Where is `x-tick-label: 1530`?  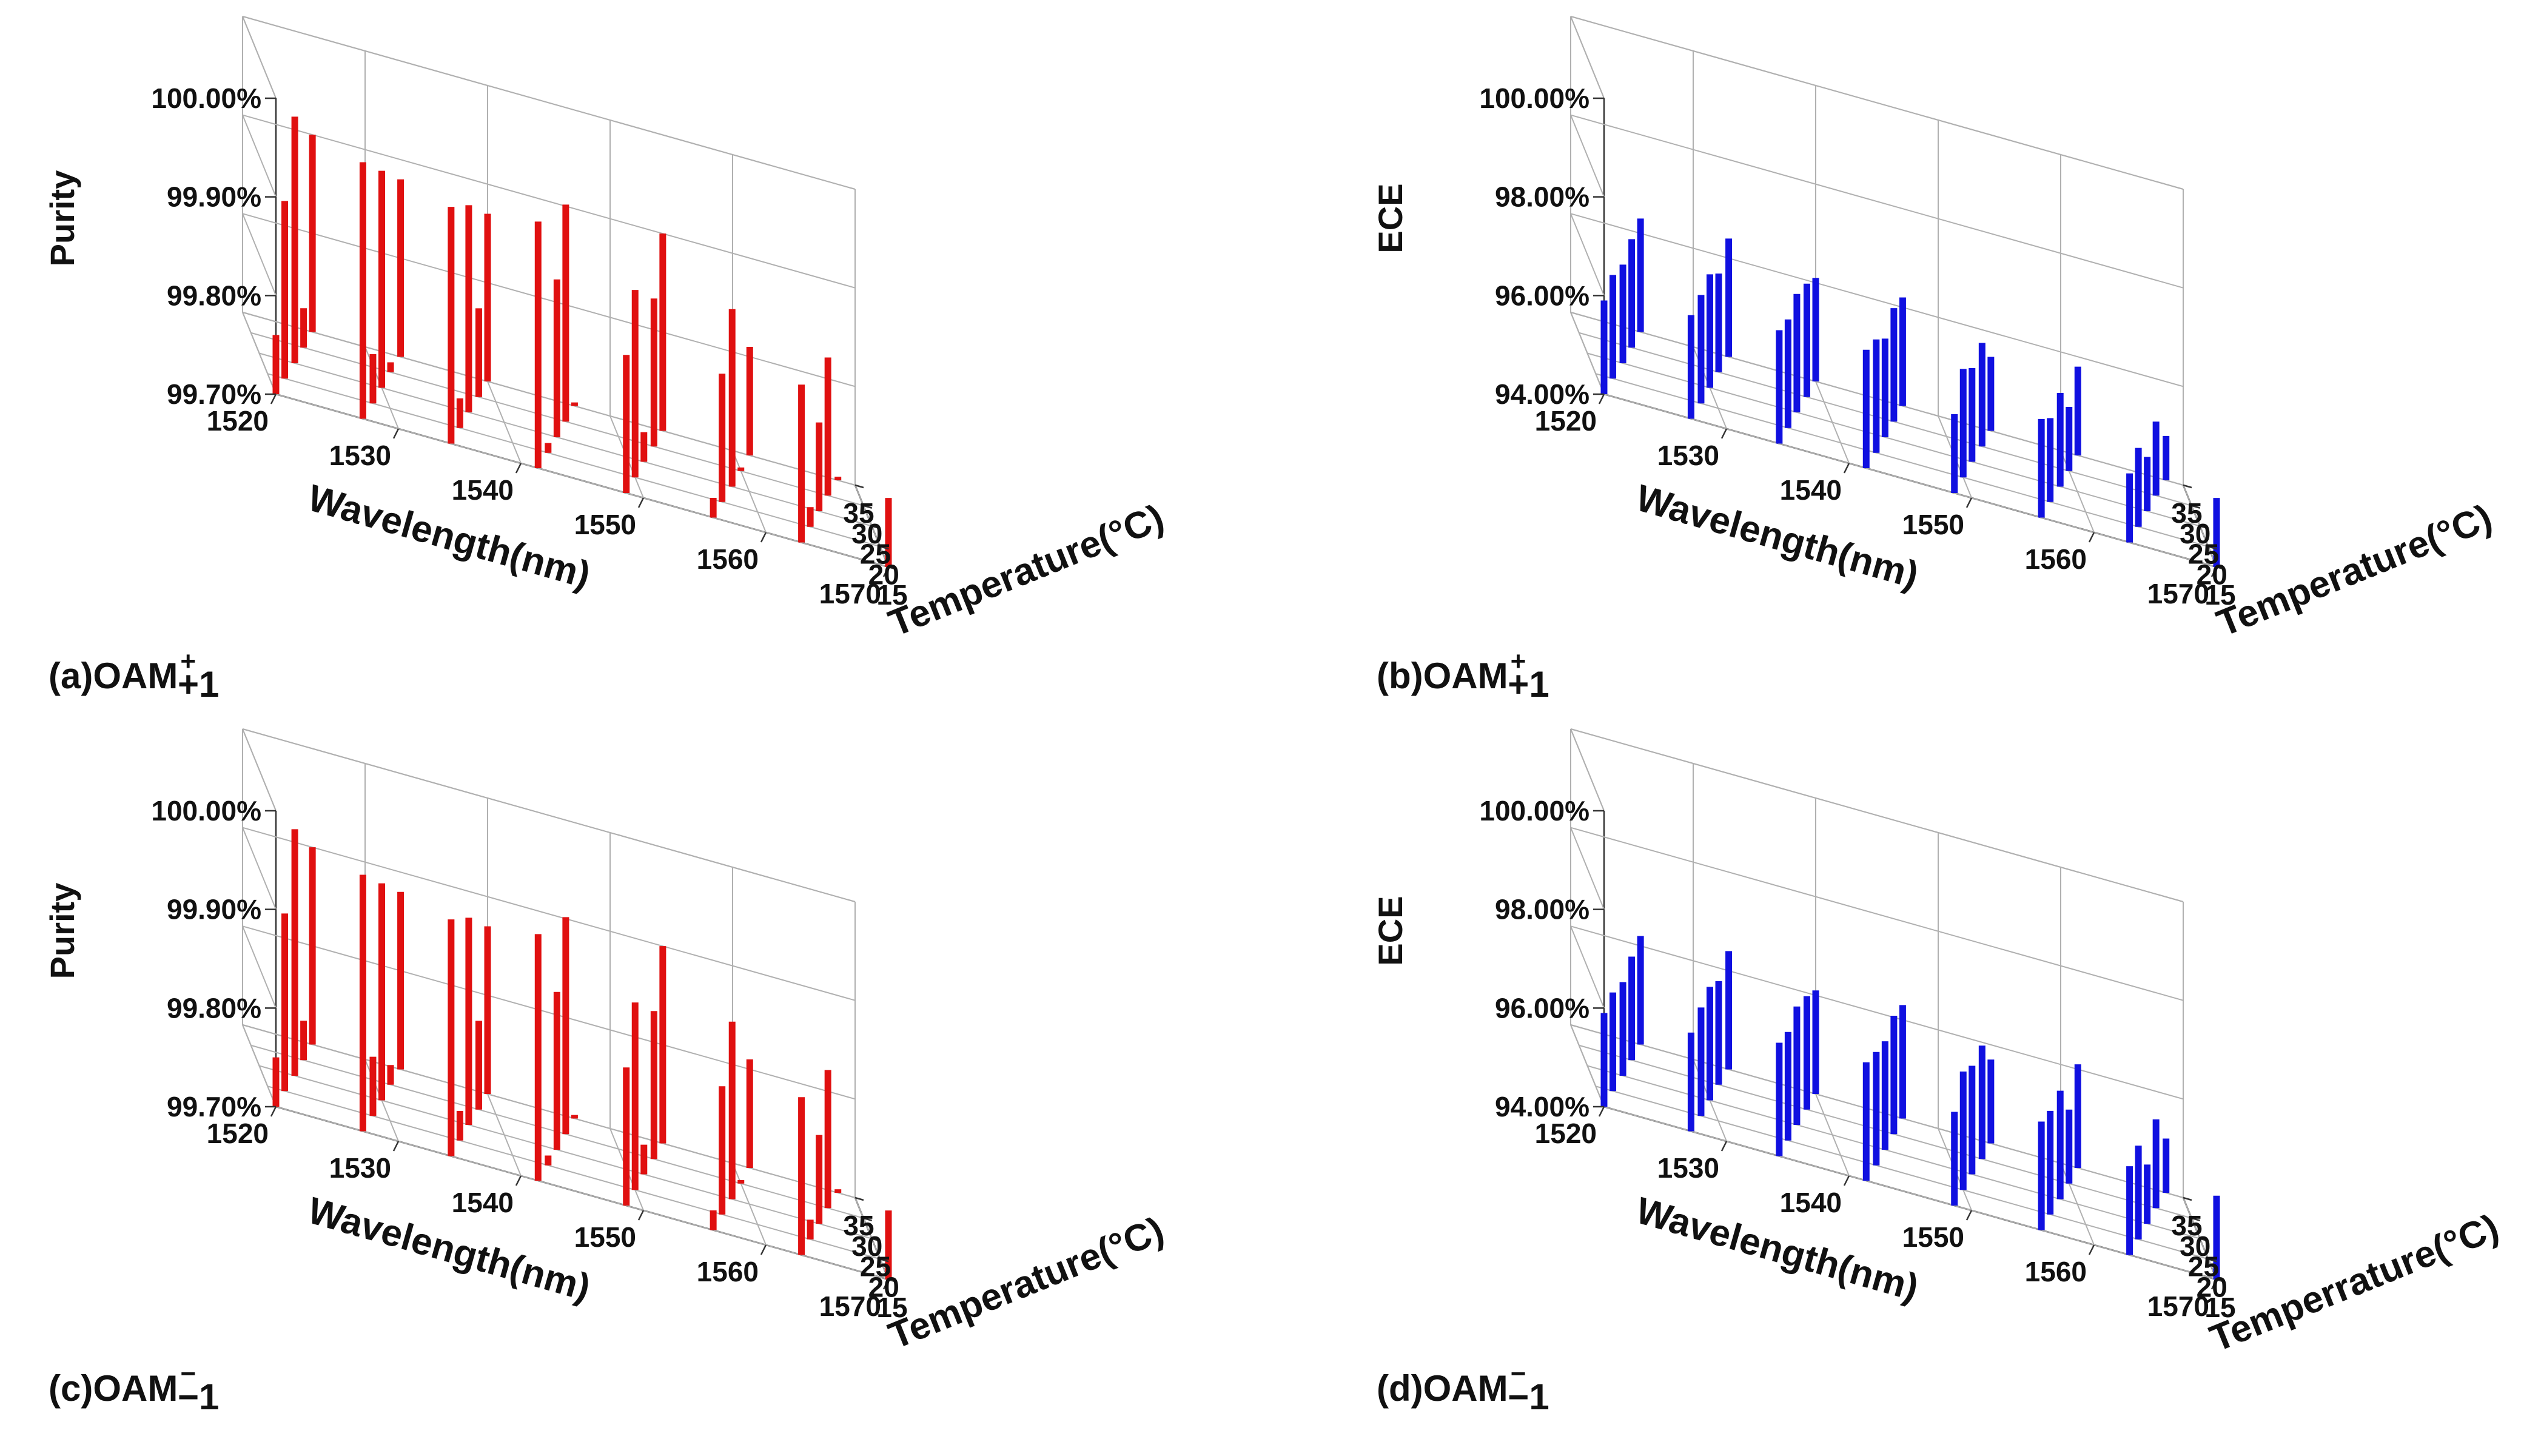 x-tick-label: 1530 is located at coordinates (1688, 1168).